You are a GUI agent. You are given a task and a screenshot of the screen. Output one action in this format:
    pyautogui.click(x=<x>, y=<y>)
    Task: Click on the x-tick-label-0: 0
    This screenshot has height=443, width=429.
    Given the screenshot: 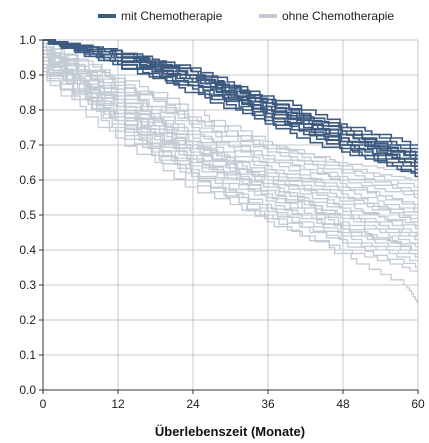 What is the action you would take?
    pyautogui.click(x=43, y=404)
    